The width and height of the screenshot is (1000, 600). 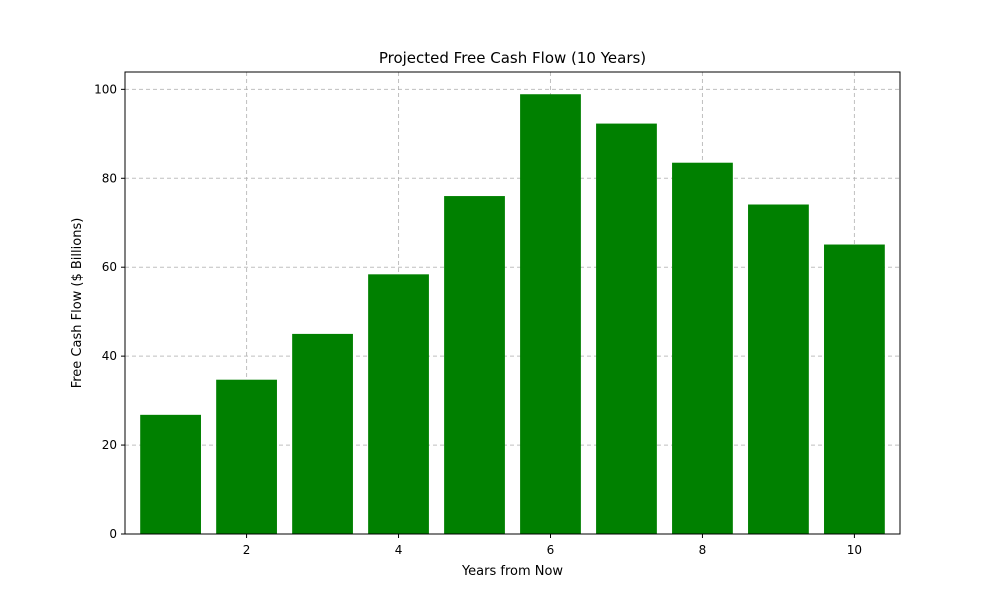 I want to click on x-tick-label: 2, so click(x=247, y=550).